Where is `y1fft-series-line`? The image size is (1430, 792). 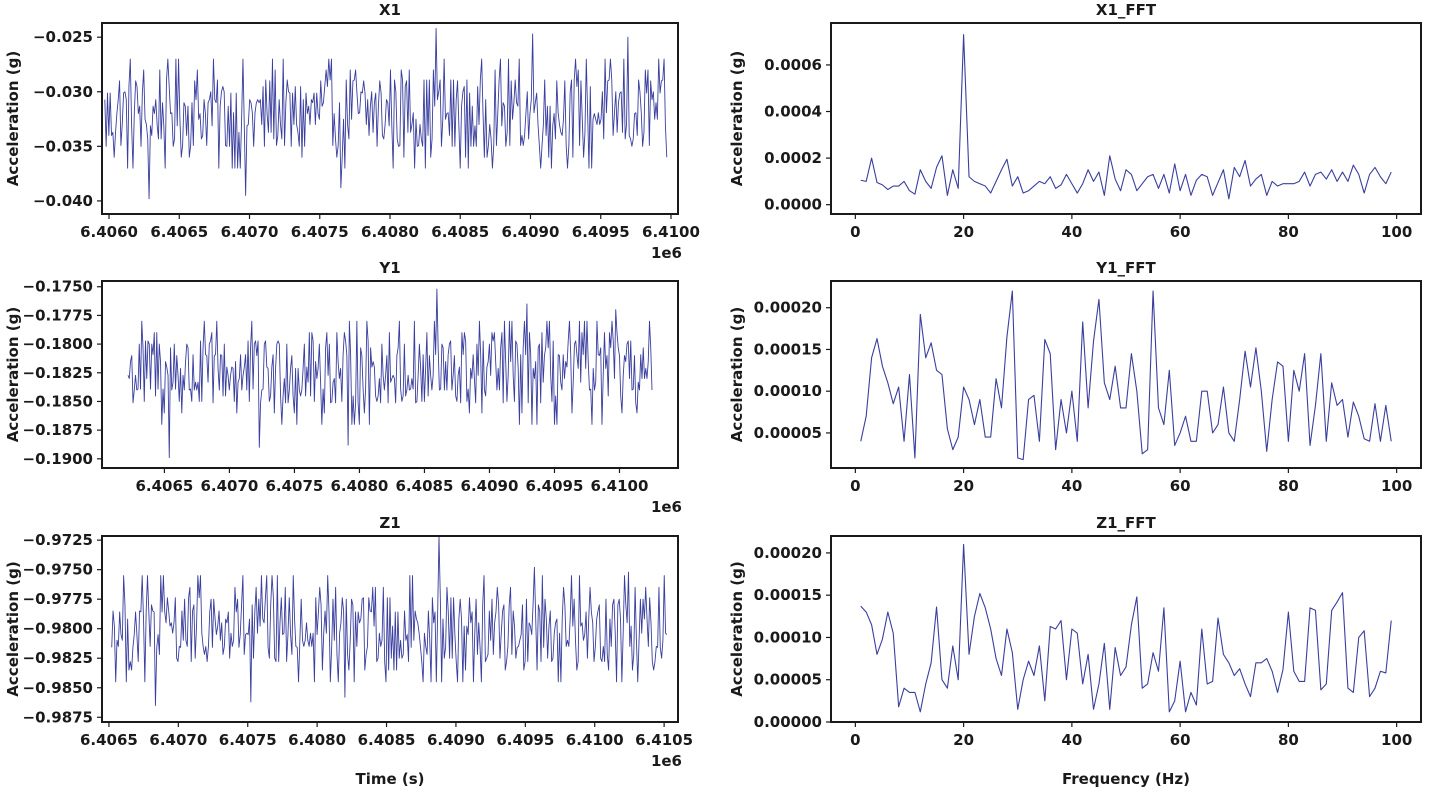 y1fft-series-line is located at coordinates (1126, 375).